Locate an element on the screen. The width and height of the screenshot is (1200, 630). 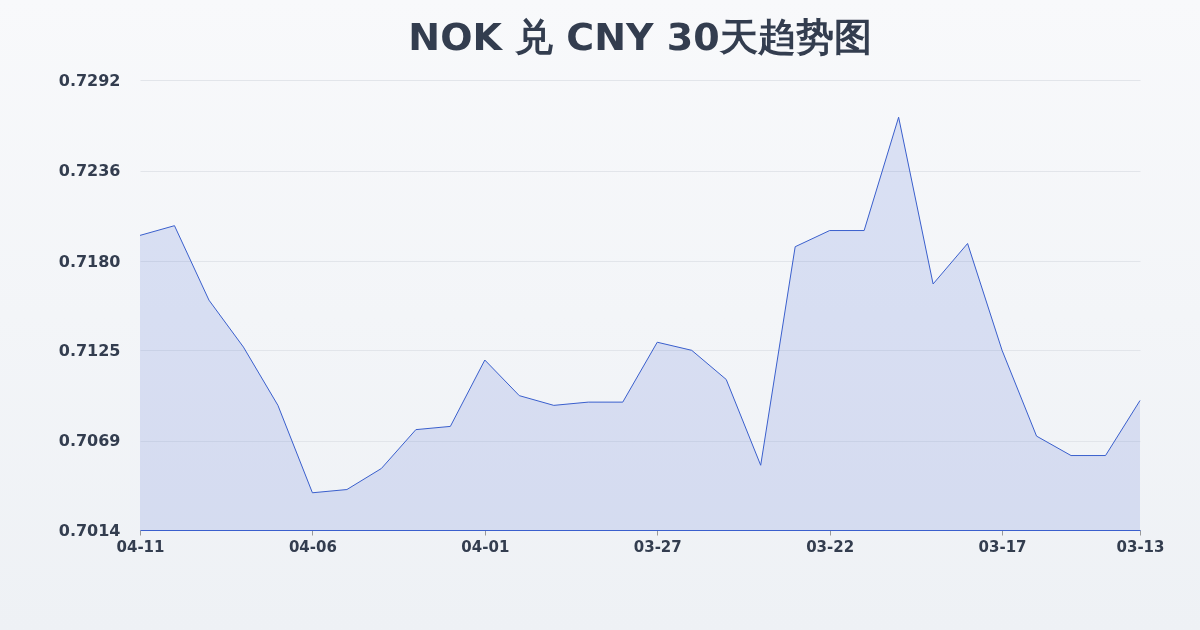
y-tick-label: 0.7180 is located at coordinates (89, 261).